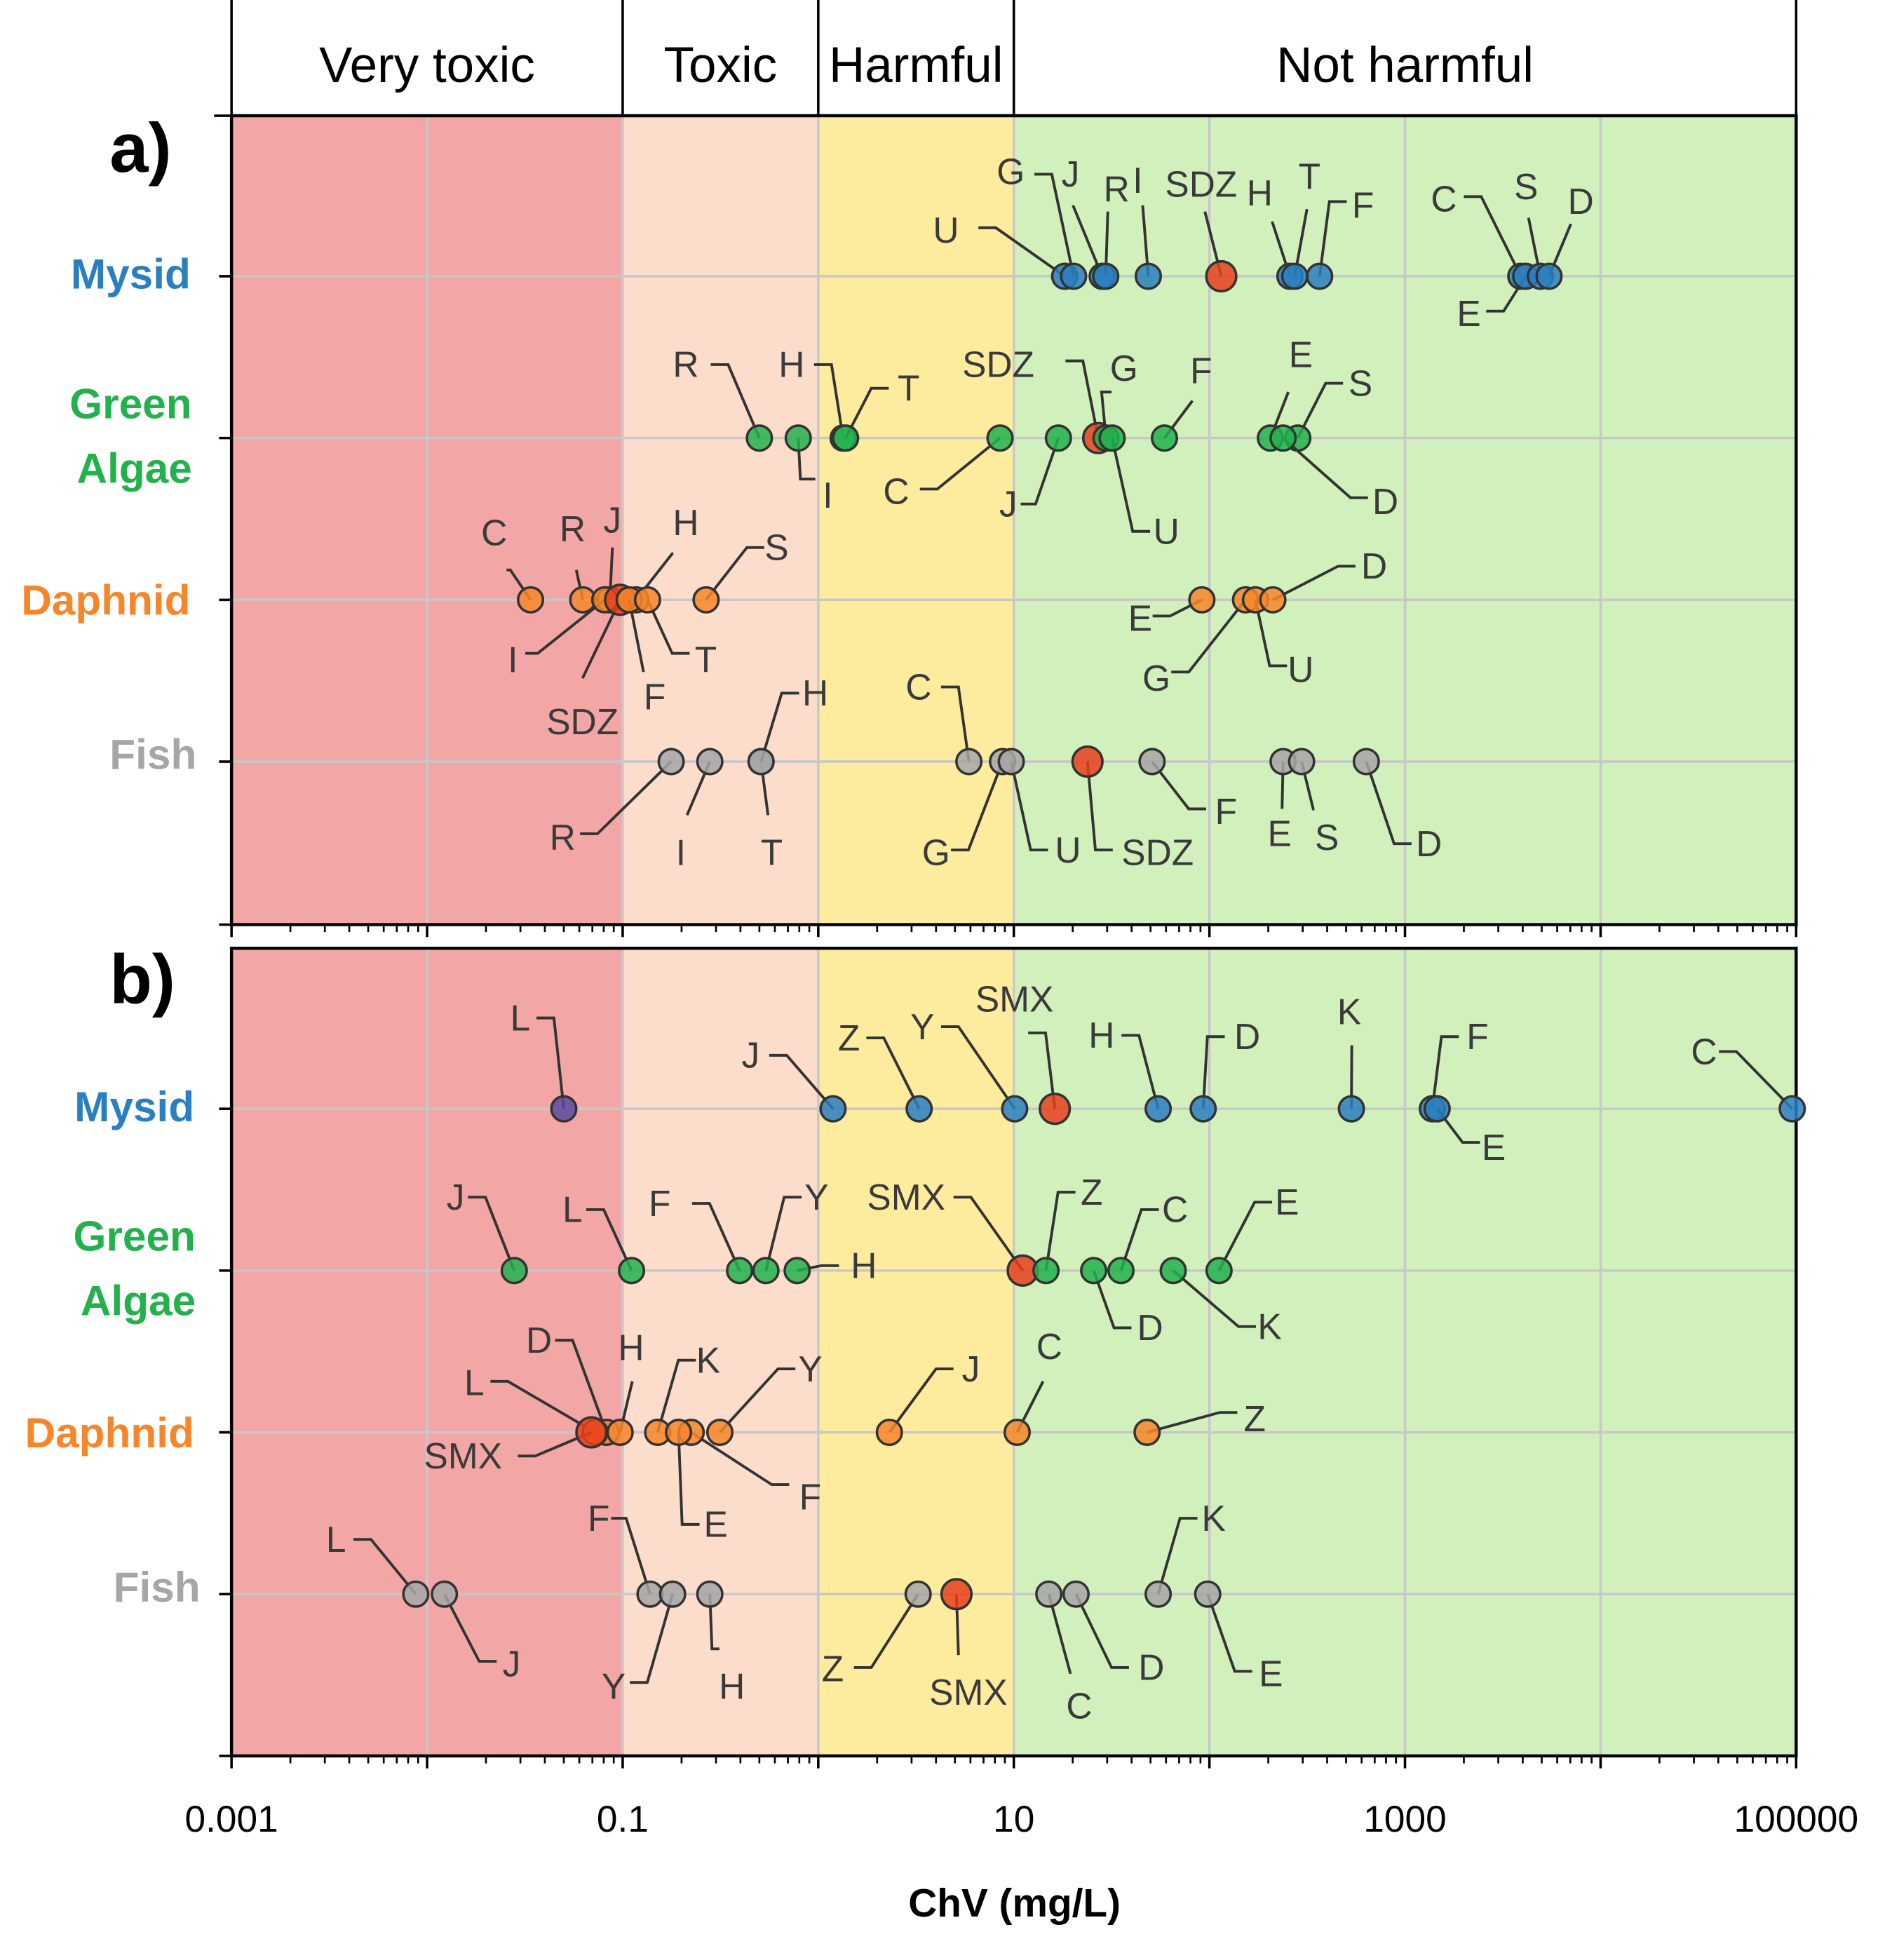 Image resolution: width=1892 pixels, height=1960 pixels. Describe the element at coordinates (798, 438) in the screenshot. I see `data-point-i` at that location.